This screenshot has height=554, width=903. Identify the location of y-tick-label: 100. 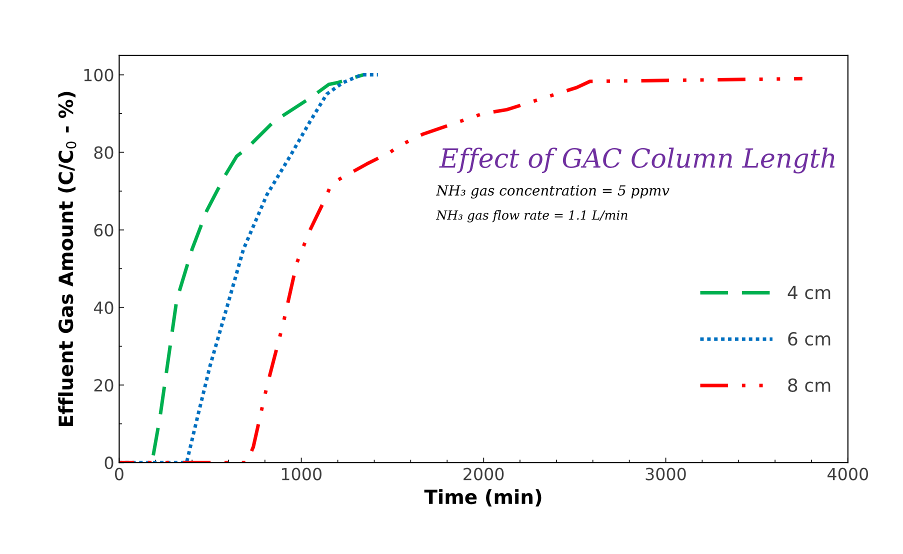
(99, 75).